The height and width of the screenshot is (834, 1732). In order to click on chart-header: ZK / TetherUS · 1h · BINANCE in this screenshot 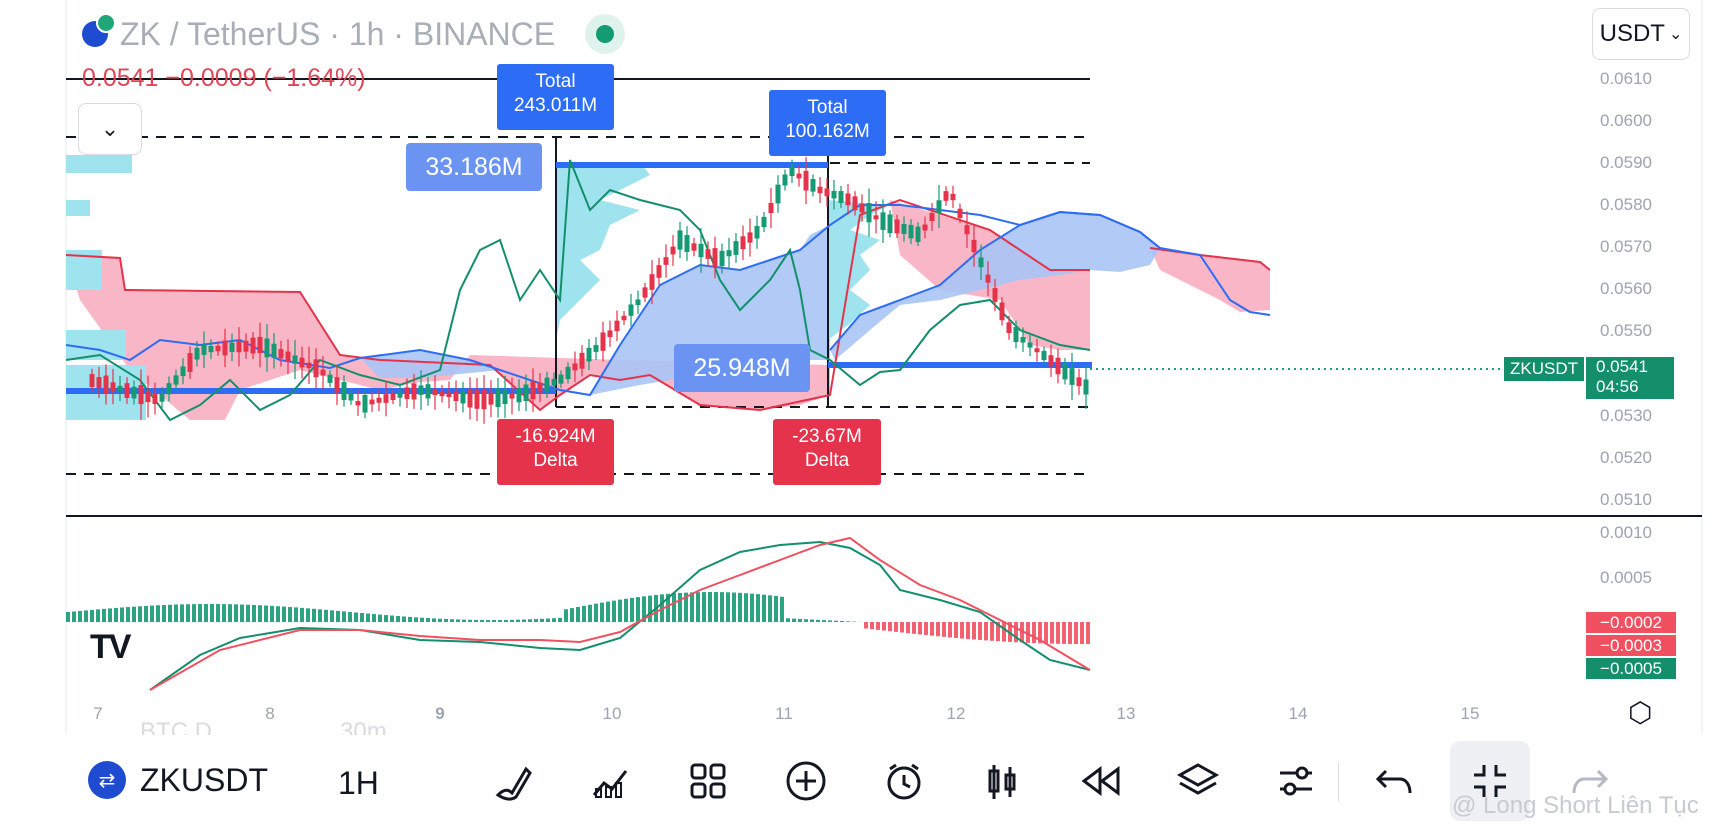, I will do `click(353, 34)`.